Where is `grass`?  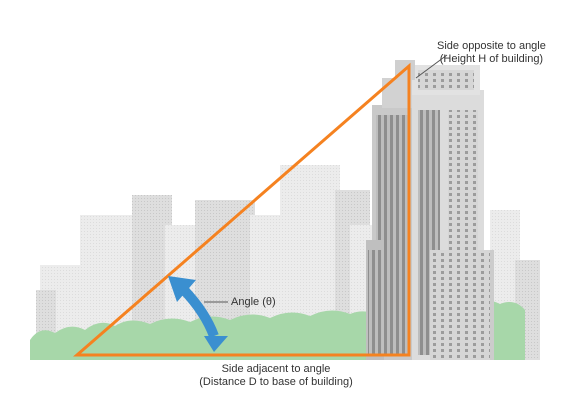
grass is located at coordinates (205, 335).